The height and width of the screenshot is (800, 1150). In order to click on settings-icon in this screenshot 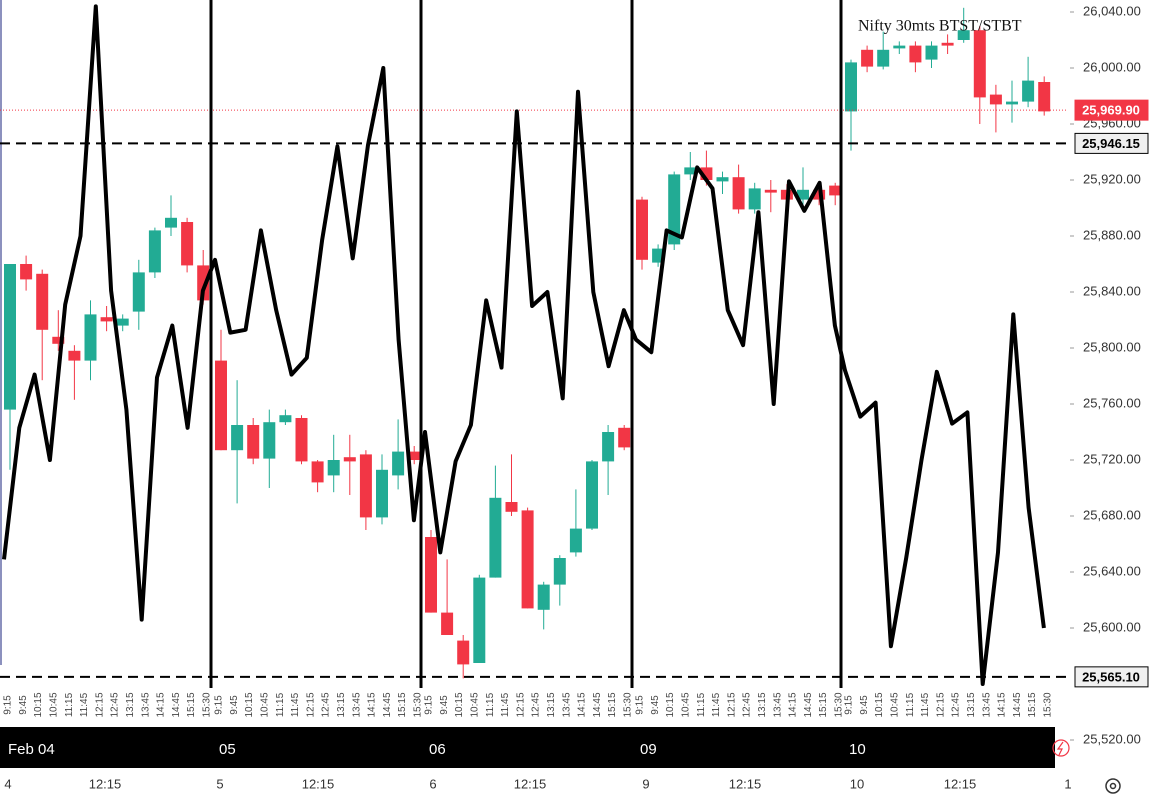, I will do `click(1113, 786)`.